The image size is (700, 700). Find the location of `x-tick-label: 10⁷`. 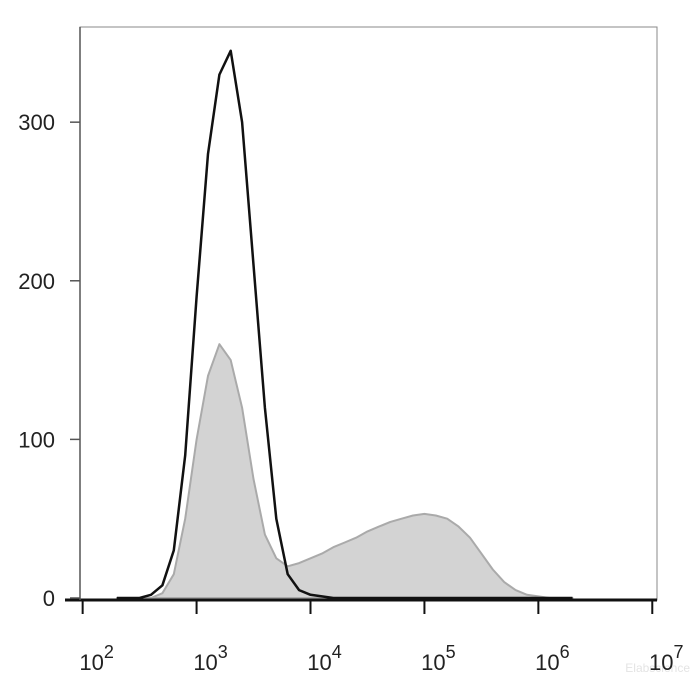

x-tick-label: 10⁷ is located at coordinates (666, 658).